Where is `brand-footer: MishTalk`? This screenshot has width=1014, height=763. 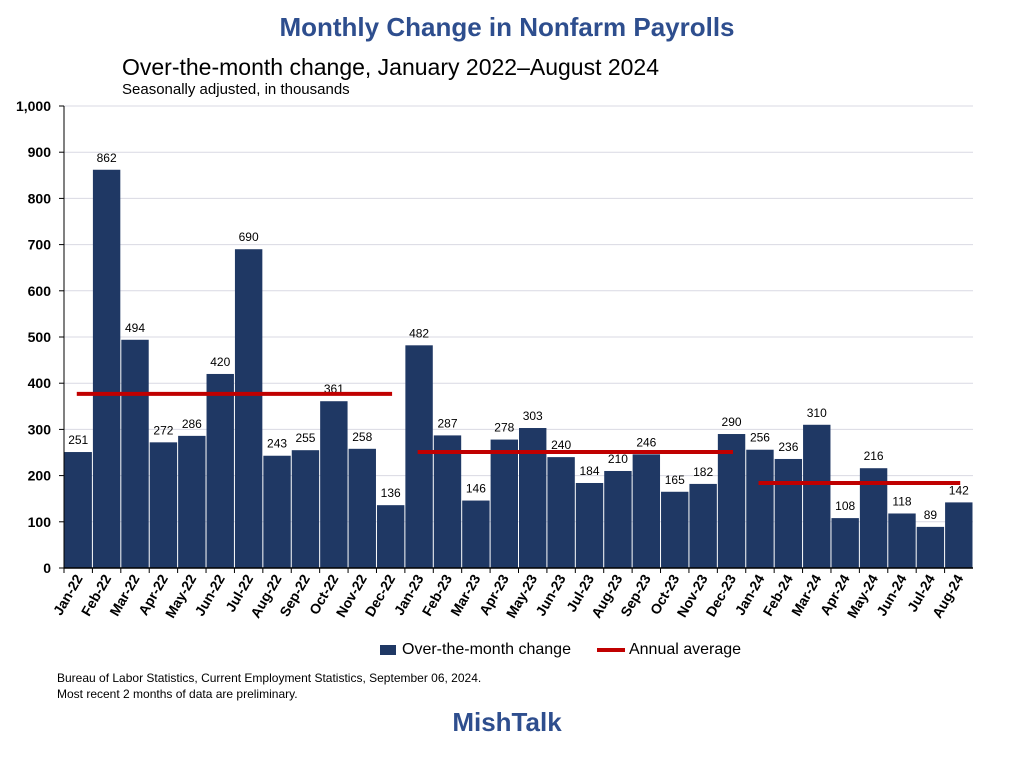
brand-footer: MishTalk is located at coordinates (507, 722).